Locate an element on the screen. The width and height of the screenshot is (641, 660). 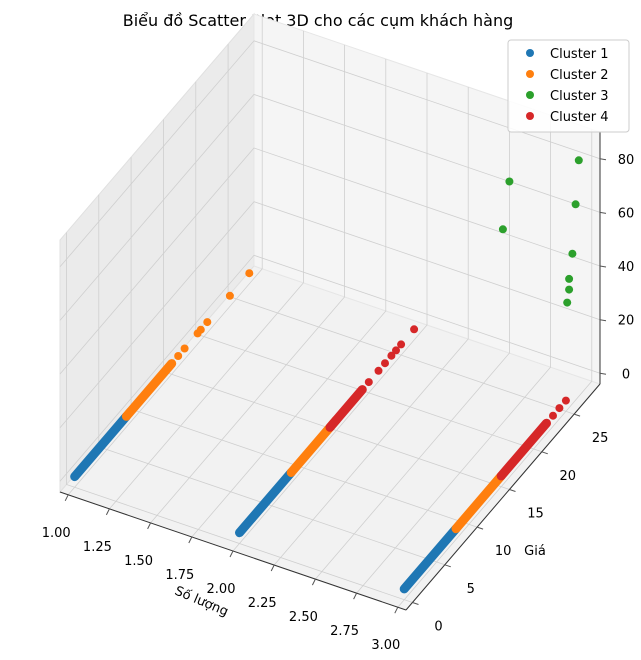
legend-label: Cluster 4 is located at coordinates (579, 117).